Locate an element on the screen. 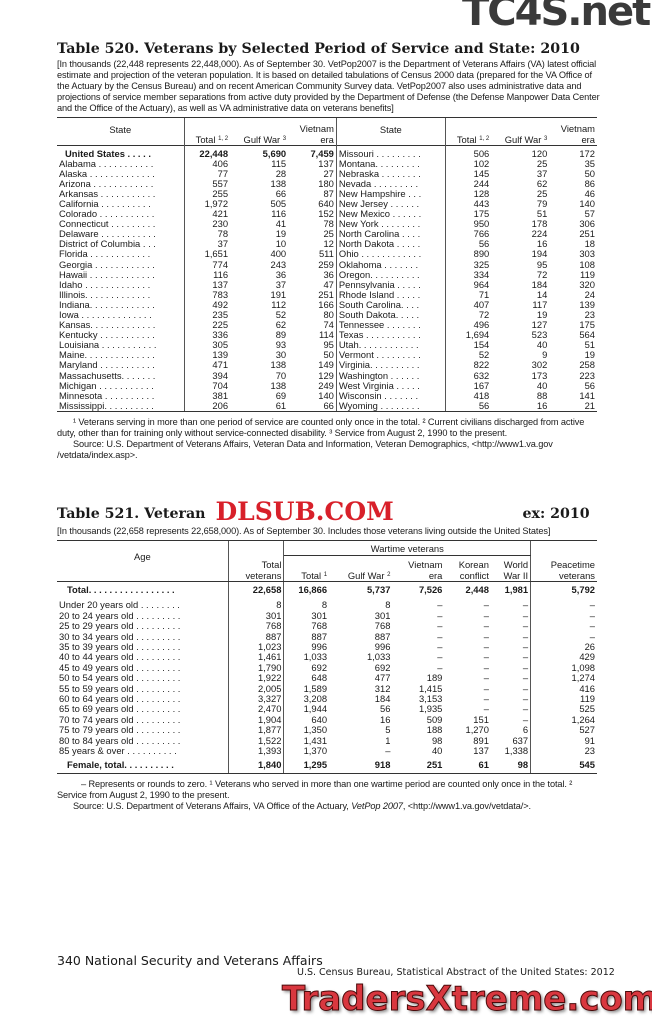 Image resolution: width=652 pixels, height=1024 pixels. vietnam-value: 166 is located at coordinates (312, 304).